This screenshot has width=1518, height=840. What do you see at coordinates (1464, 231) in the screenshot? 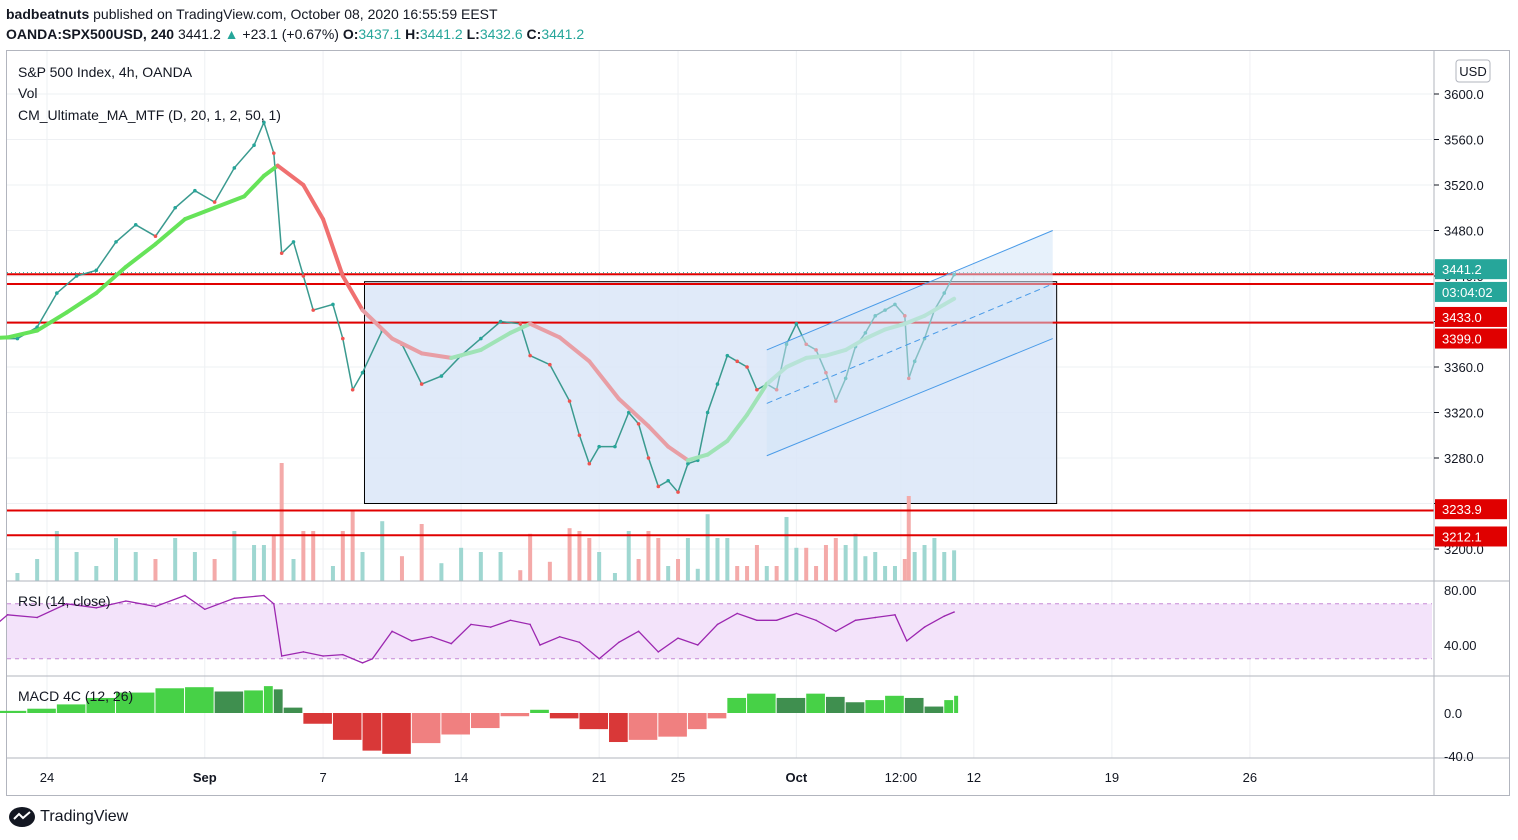
I see `y-tick-label-7: 3480.0` at bounding box center [1464, 231].